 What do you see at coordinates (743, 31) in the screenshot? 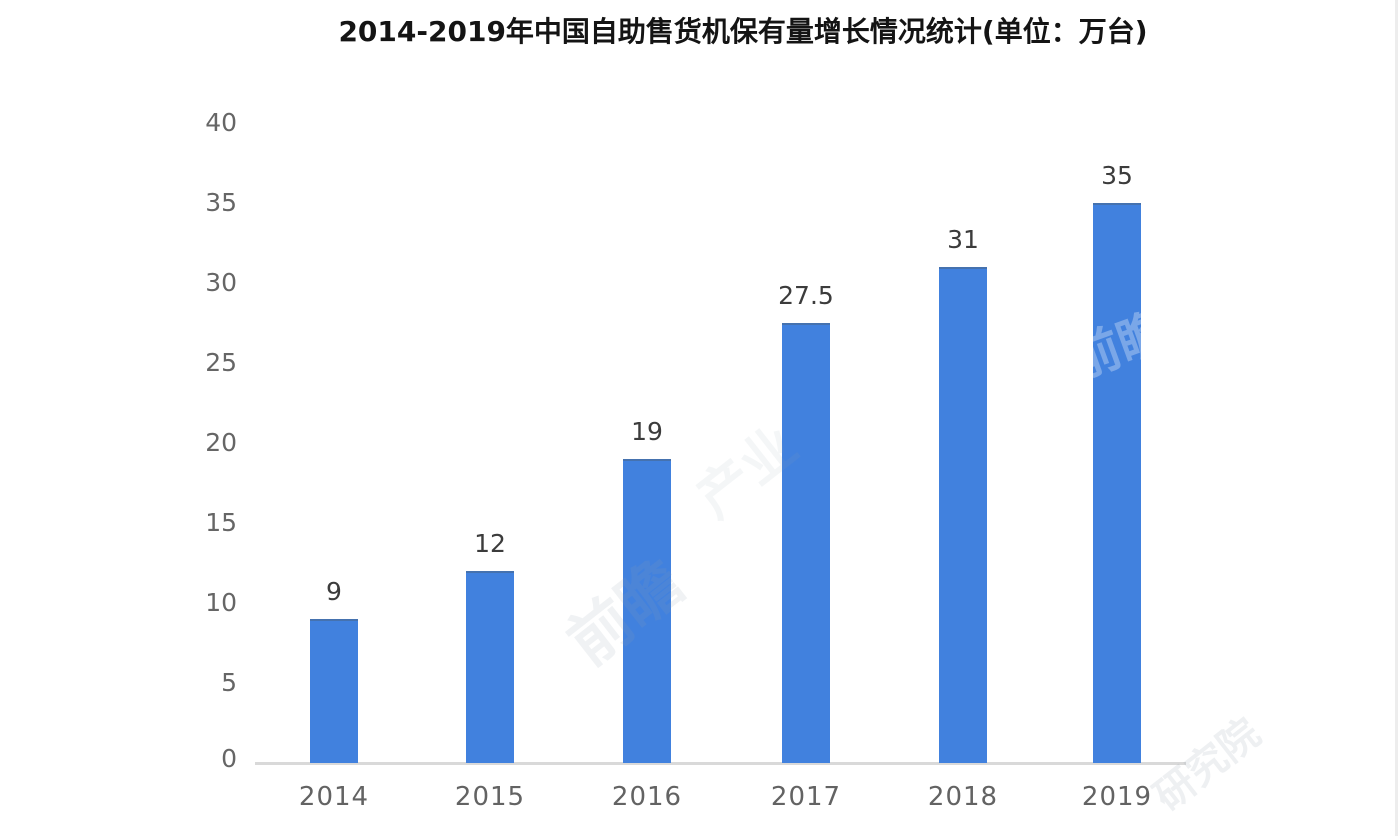
I see `chart-title: 2014-2019年中国自助售货机保有量增长情况统计(单位：万台)` at bounding box center [743, 31].